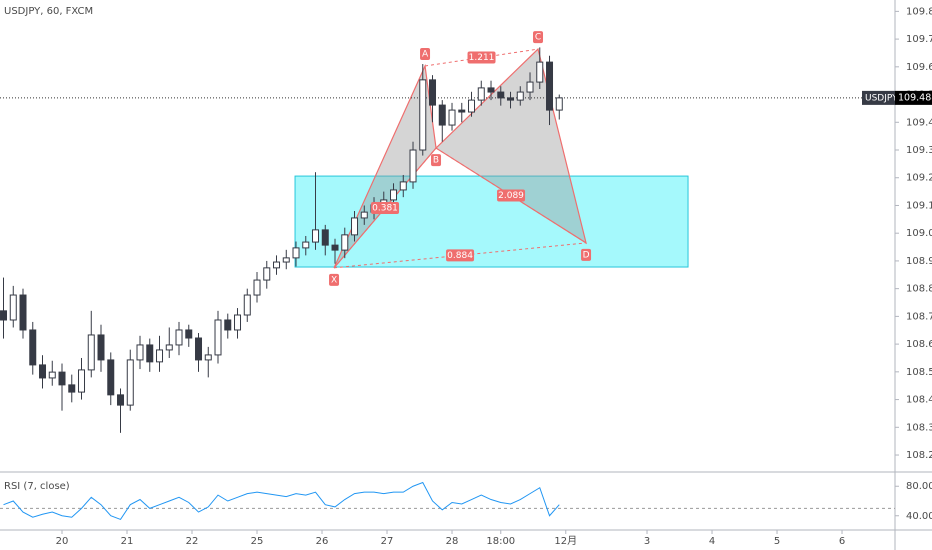 The height and width of the screenshot is (550, 932). I want to click on y-tick-label: 108.200, so click(919, 455).